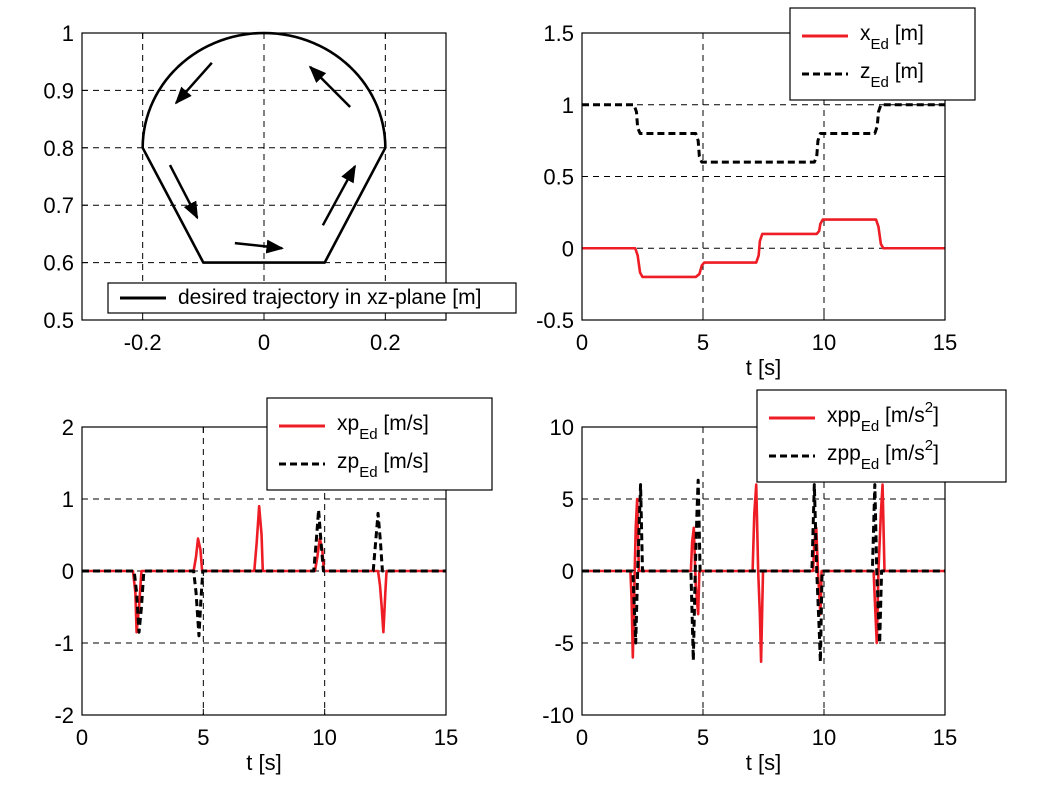 The height and width of the screenshot is (792, 1037). What do you see at coordinates (564, 643) in the screenshot?
I see `y-tick-label: -5` at bounding box center [564, 643].